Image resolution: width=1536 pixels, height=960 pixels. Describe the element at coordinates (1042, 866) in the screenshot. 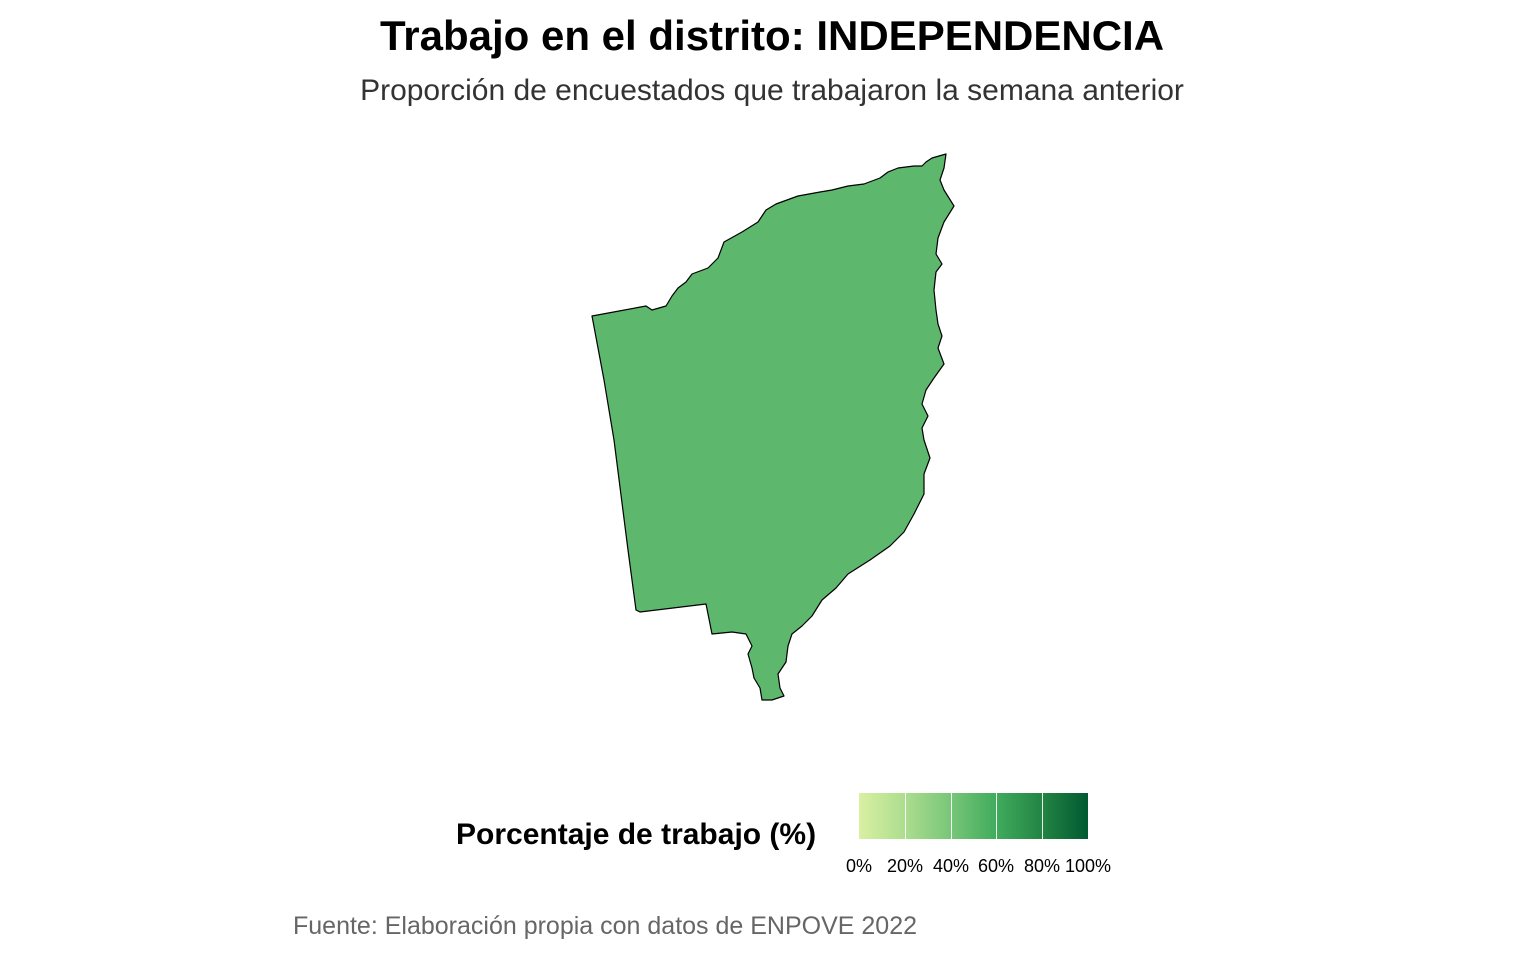

I see `legend-tick-label: 80%` at that location.